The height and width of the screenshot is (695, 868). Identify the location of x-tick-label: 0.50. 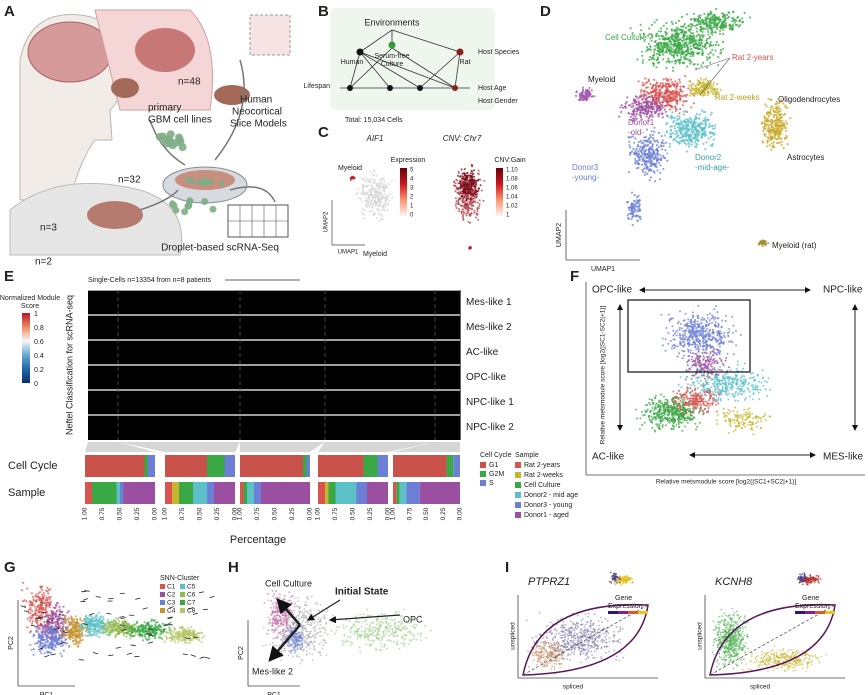
(200, 513).